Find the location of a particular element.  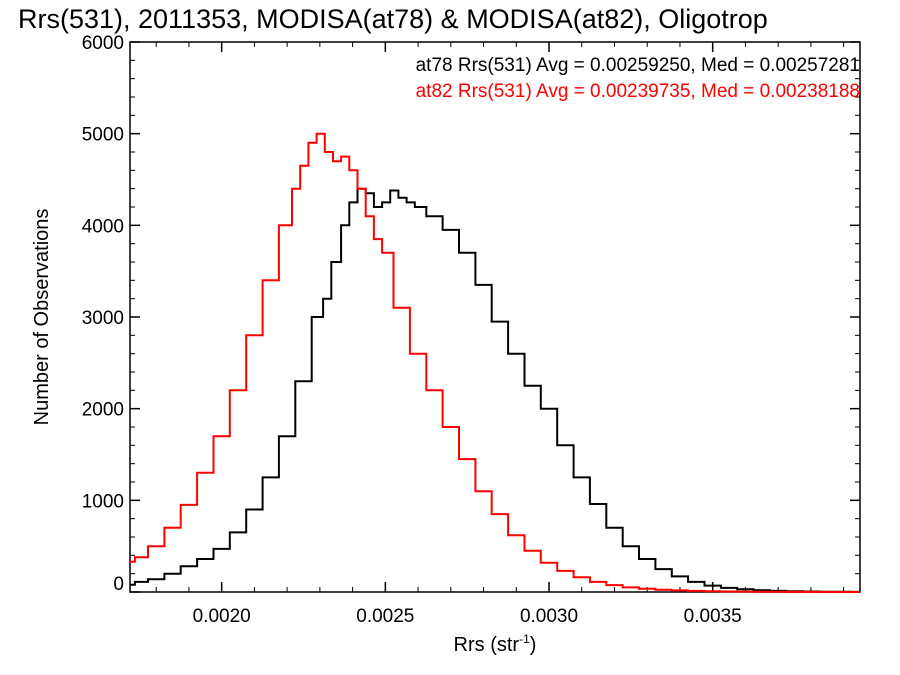

x-tick-label-0: 0.0020 is located at coordinates (222, 616).